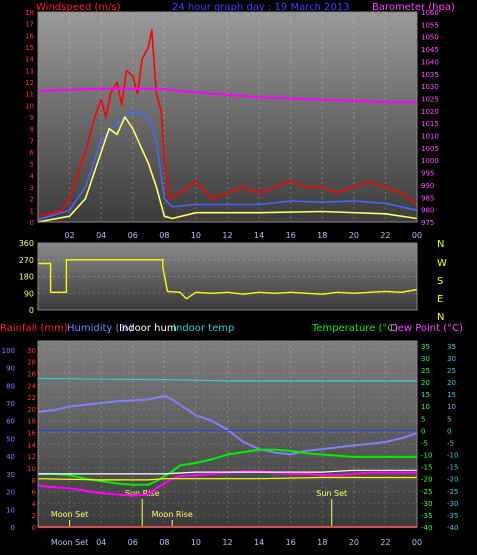 This screenshot has height=555, width=477. I want to click on dew-point-tick-label: 25, so click(451, 371).